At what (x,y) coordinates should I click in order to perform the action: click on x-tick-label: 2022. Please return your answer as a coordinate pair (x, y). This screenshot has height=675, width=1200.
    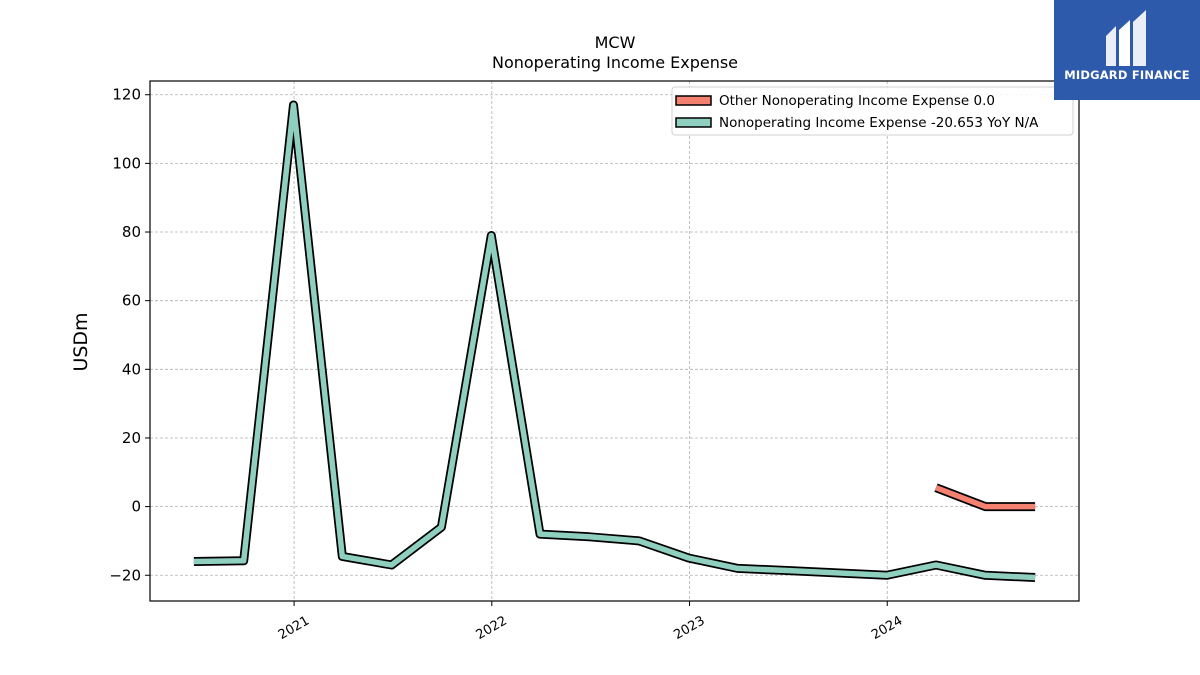
    Looking at the image, I should click on (492, 628).